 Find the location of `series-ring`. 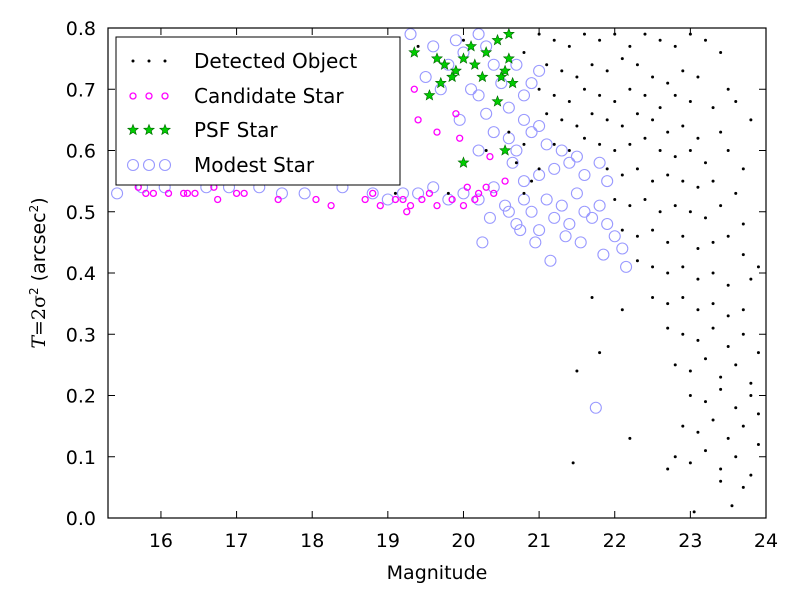

series-ring is located at coordinates (321, 150).